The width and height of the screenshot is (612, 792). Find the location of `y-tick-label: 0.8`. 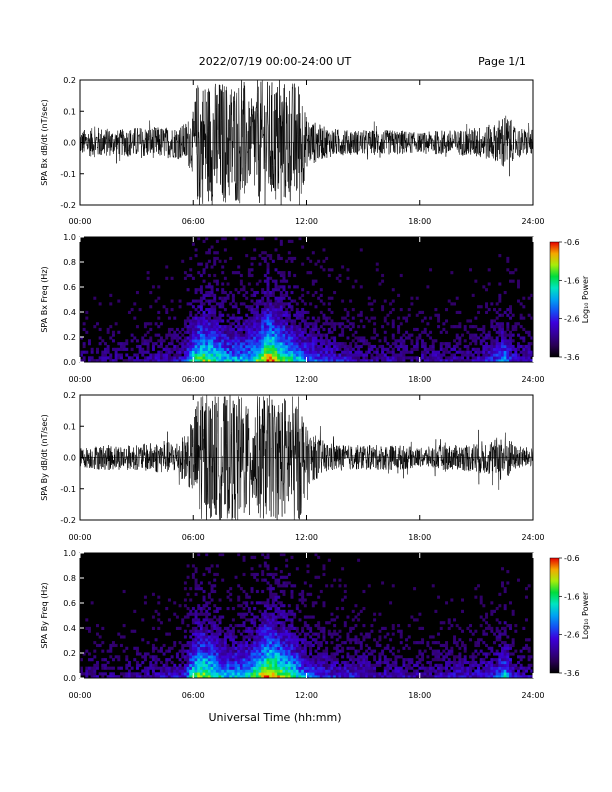

y-tick-label: 0.8 is located at coordinates (69, 262).